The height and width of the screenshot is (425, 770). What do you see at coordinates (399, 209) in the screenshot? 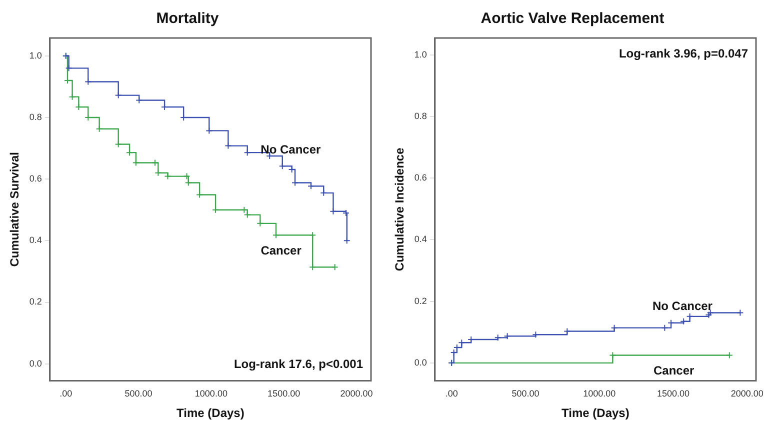
I see `y-axis-title: Cumulative Incidence` at bounding box center [399, 209].